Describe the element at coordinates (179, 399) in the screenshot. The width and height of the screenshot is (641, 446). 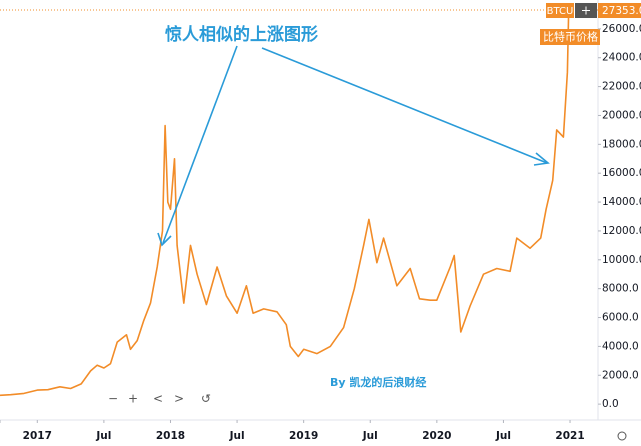
I see `control-button: >` at that location.